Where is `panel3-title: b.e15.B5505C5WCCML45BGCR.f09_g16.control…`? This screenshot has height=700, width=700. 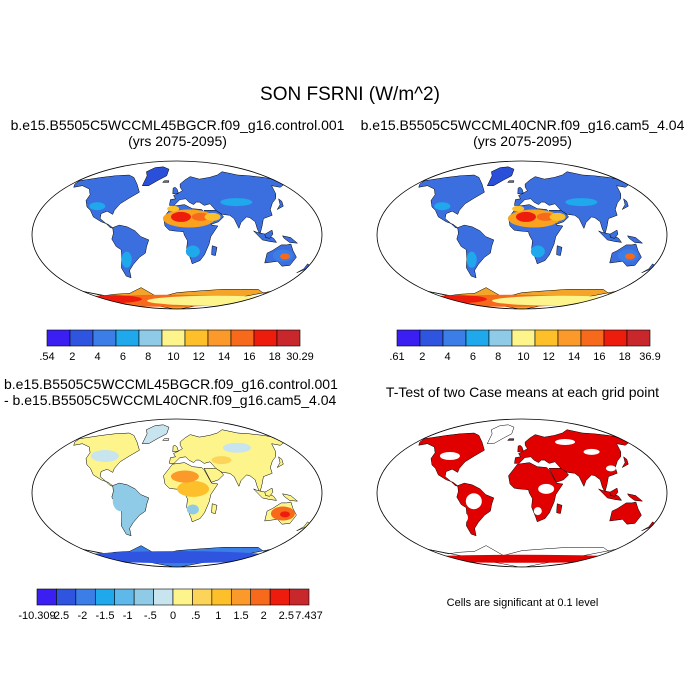
panel3-title: b.e15.B5505C5WCCML45BGCR.f09_g16.control… is located at coordinates (171, 392).